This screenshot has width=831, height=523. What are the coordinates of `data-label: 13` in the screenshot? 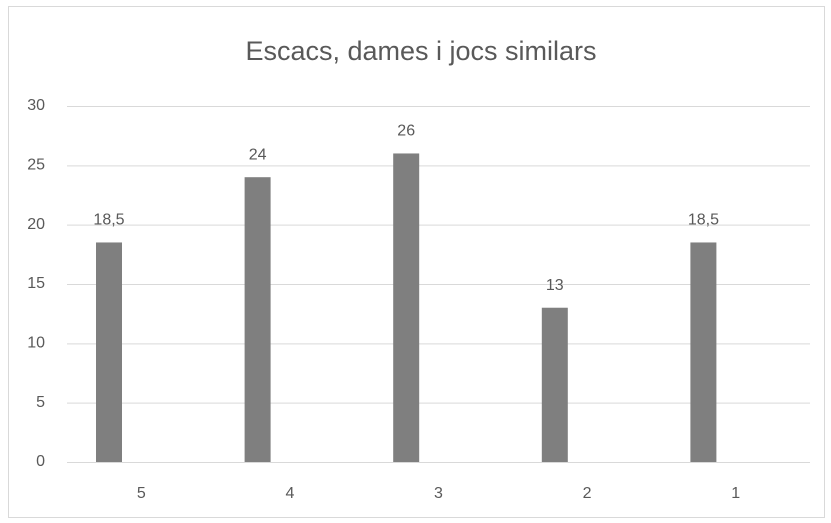 It's located at (555, 285).